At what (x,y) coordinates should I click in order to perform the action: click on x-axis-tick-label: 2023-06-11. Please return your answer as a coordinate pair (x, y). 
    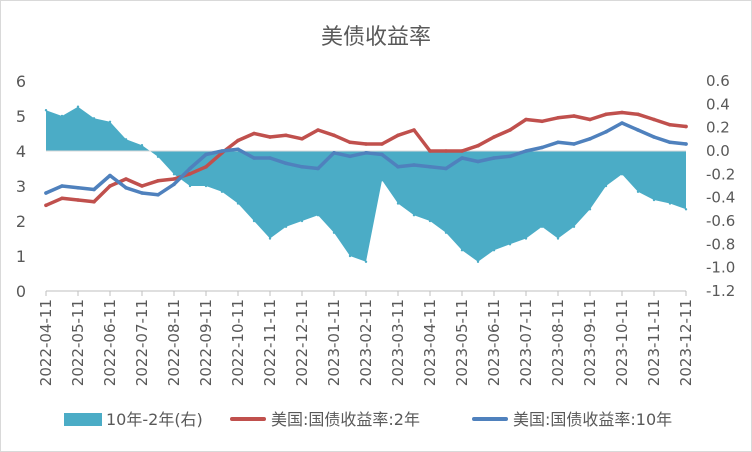
    Looking at the image, I should click on (494, 342).